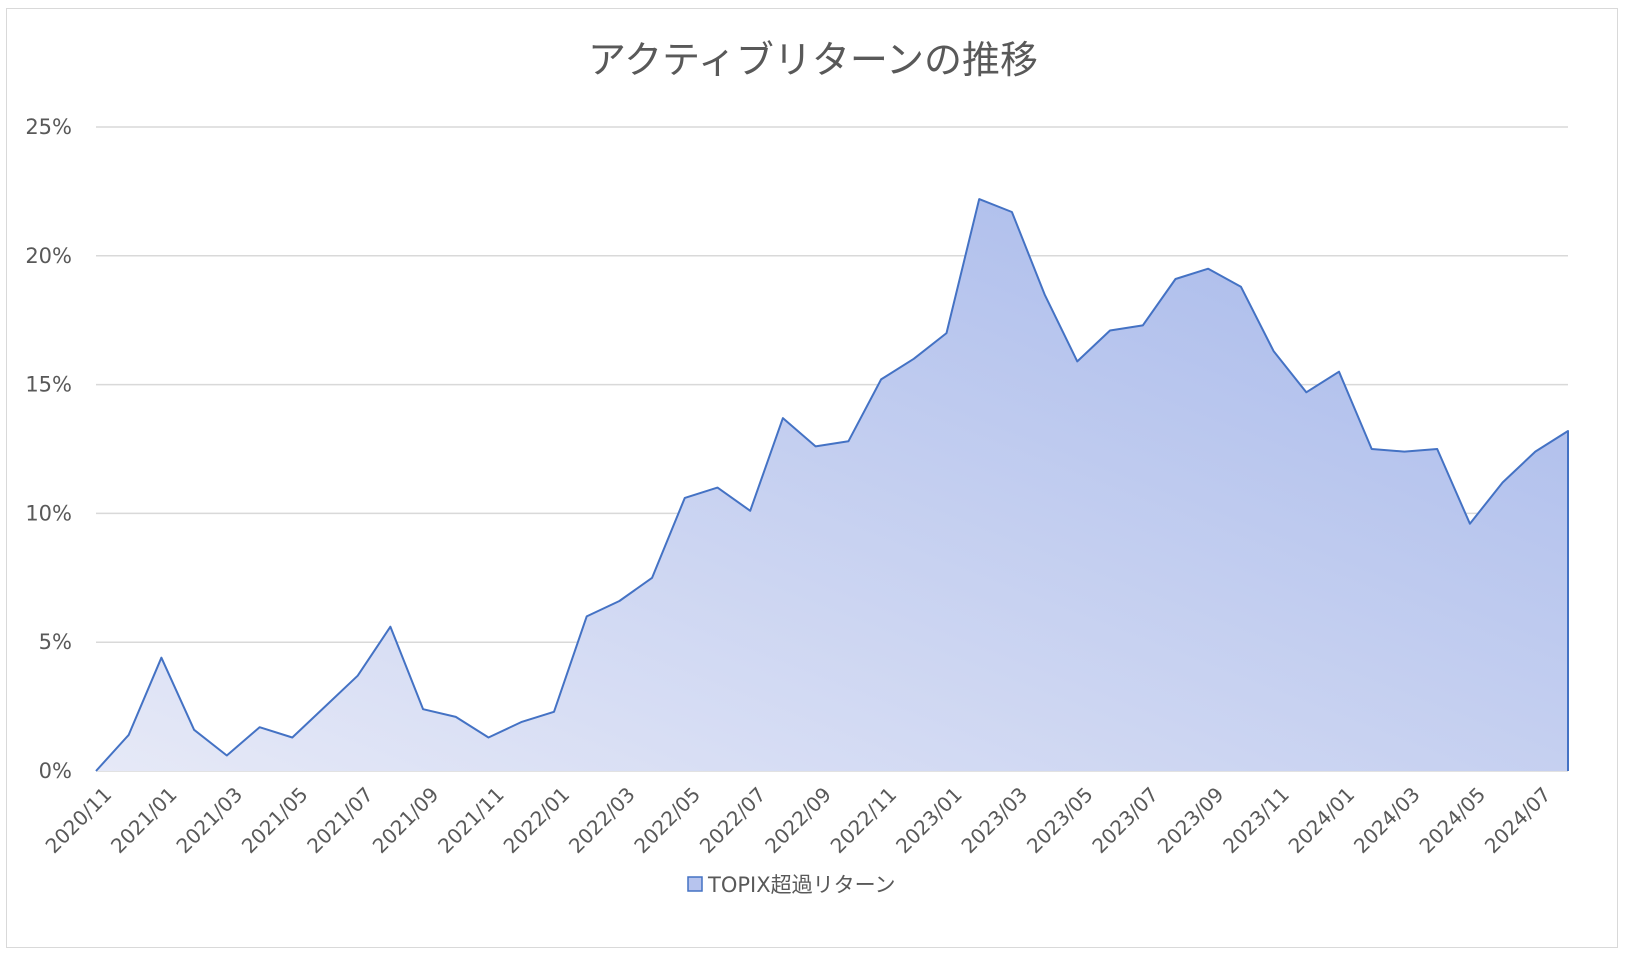 The image size is (1626, 958). Describe the element at coordinates (1322, 820) in the screenshot. I see `x-tick-label: 2024/01` at that location.